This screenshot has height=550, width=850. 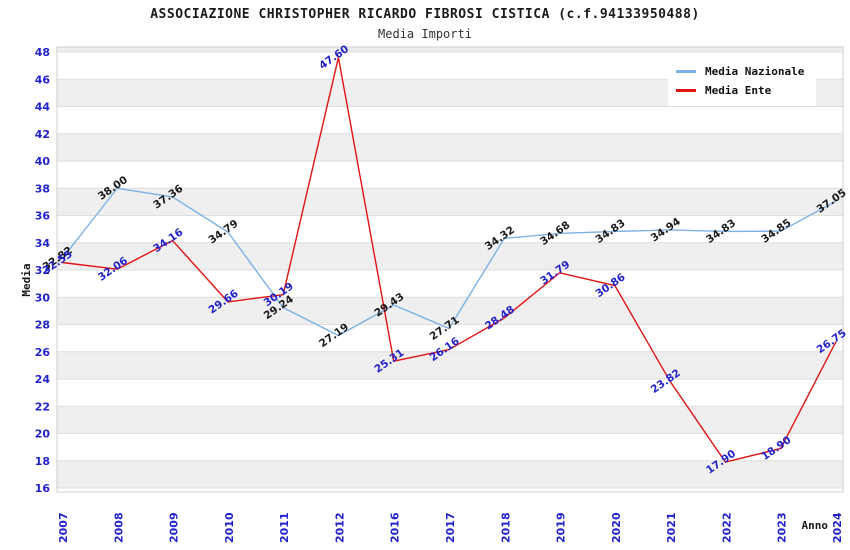 What do you see at coordinates (686, 90) in the screenshot?
I see `legend-swatch-media-ente` at bounding box center [686, 90].